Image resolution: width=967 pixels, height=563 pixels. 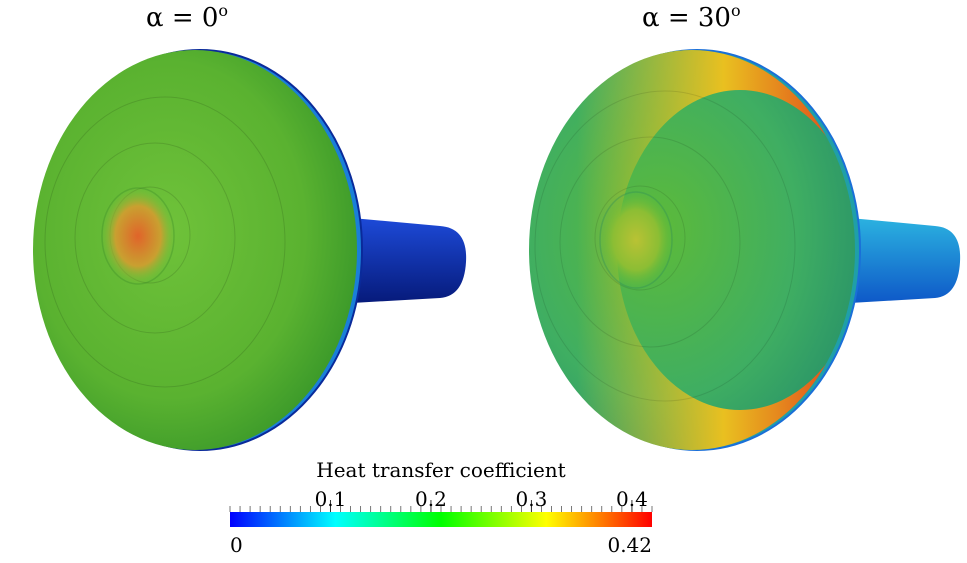 What do you see at coordinates (481, 499) in the screenshot?
I see `colorbar-tick-labels: 0.1 0.2 0.3 0.4` at bounding box center [481, 499].